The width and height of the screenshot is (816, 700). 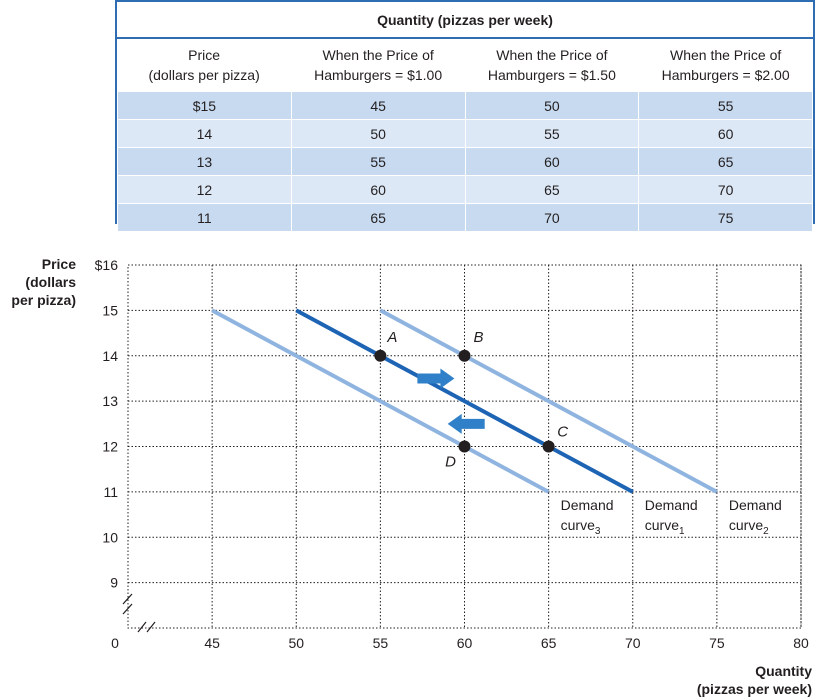 I want to click on x-tick-label: 50, so click(x=296, y=643).